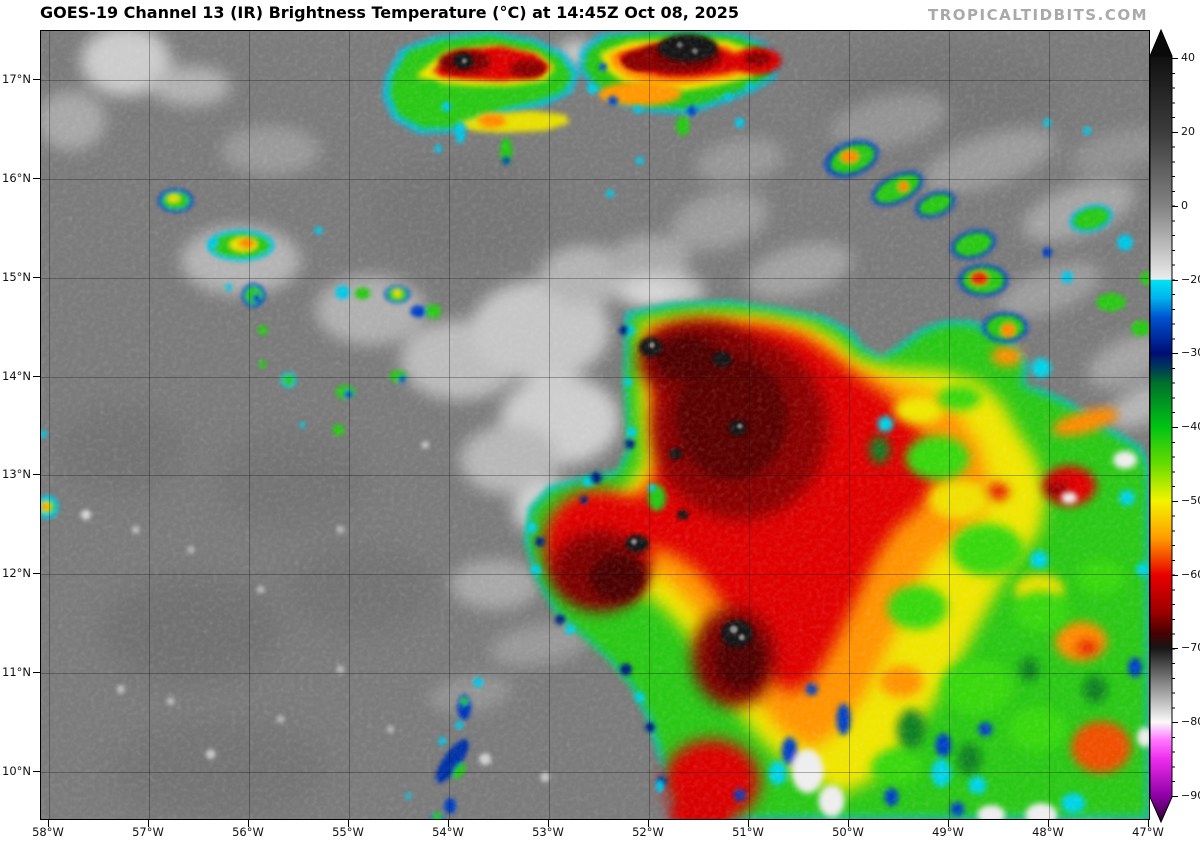 This screenshot has height=845, width=1200. What do you see at coordinates (48, 832) in the screenshot?
I see `lon-label: 58°W` at bounding box center [48, 832].